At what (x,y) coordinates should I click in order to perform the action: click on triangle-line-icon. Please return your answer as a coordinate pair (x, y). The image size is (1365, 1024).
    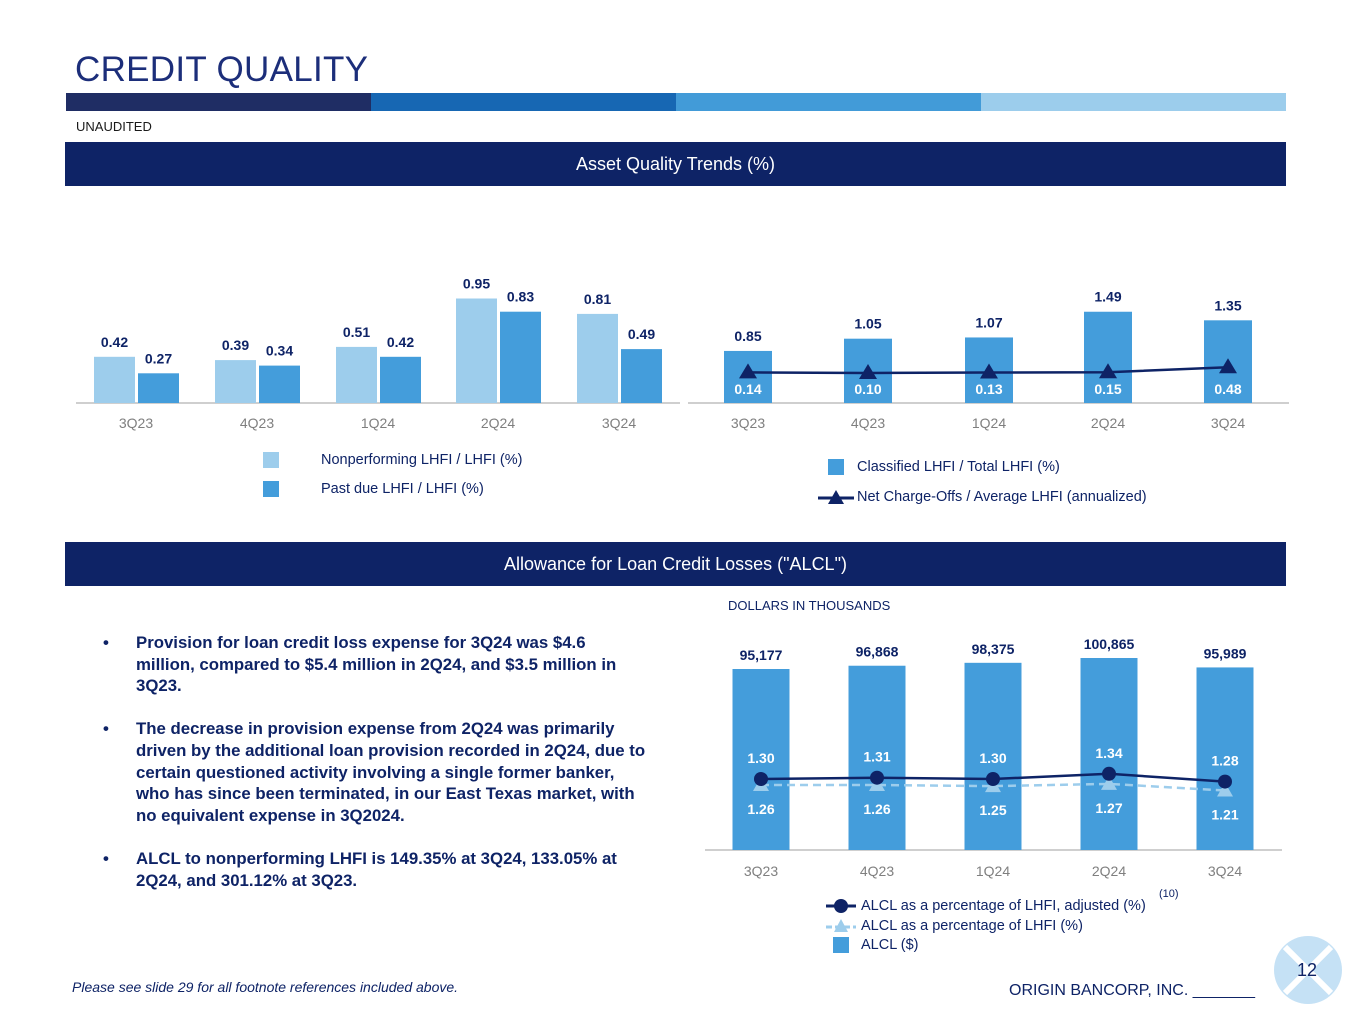
    Looking at the image, I should click on (836, 497).